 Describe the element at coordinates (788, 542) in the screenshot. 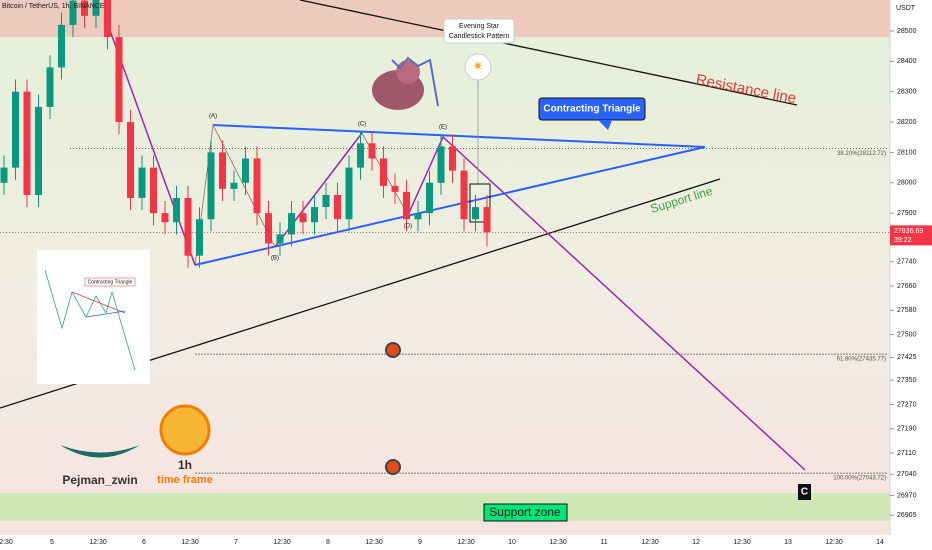

I see `x-tick-label: 13` at that location.